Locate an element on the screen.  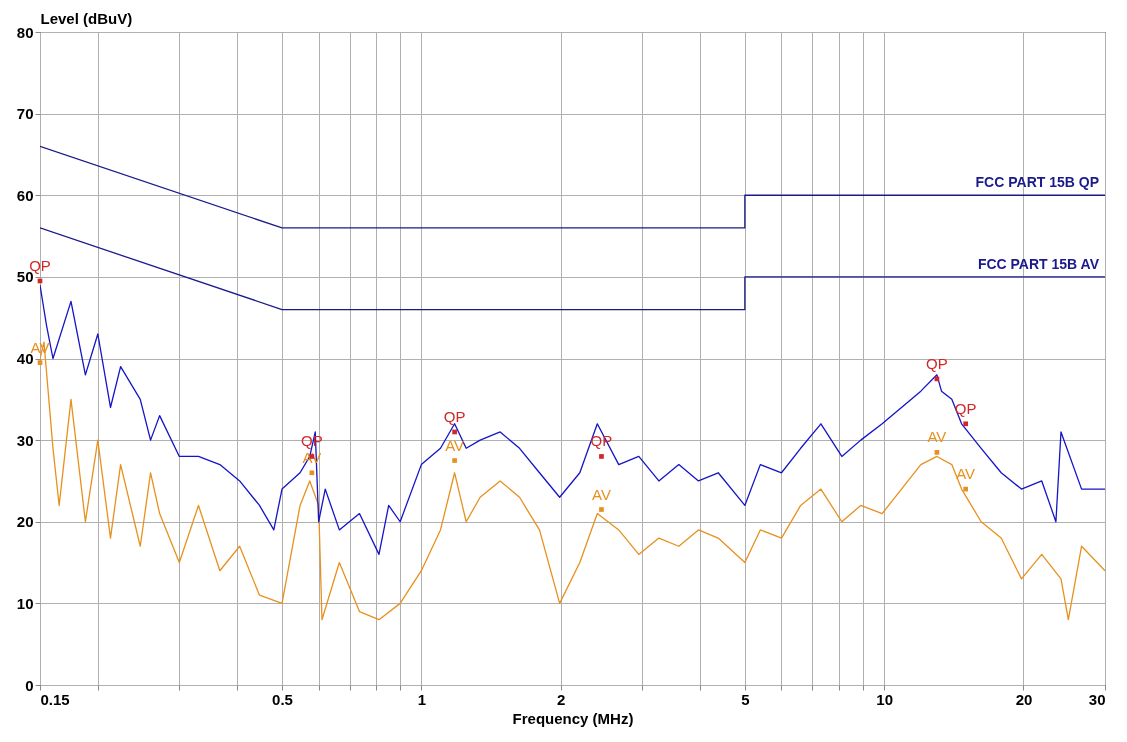
x-tick-label: 2 is located at coordinates (561, 699).